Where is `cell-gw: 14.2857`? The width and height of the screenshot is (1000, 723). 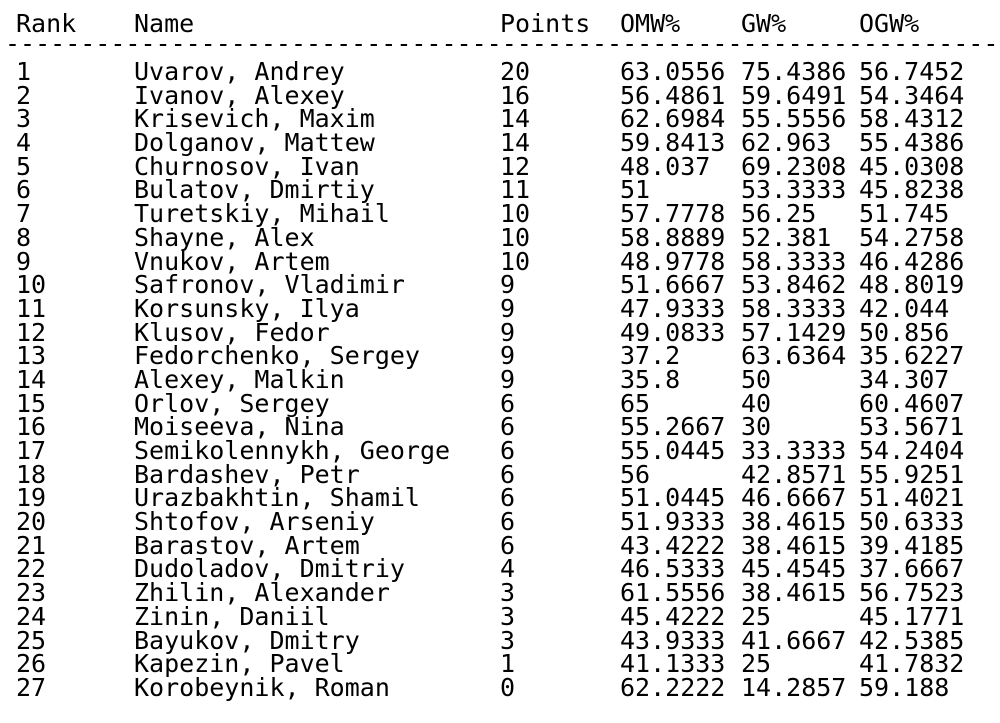
cell-gw: 14.2857 is located at coordinates (794, 687).